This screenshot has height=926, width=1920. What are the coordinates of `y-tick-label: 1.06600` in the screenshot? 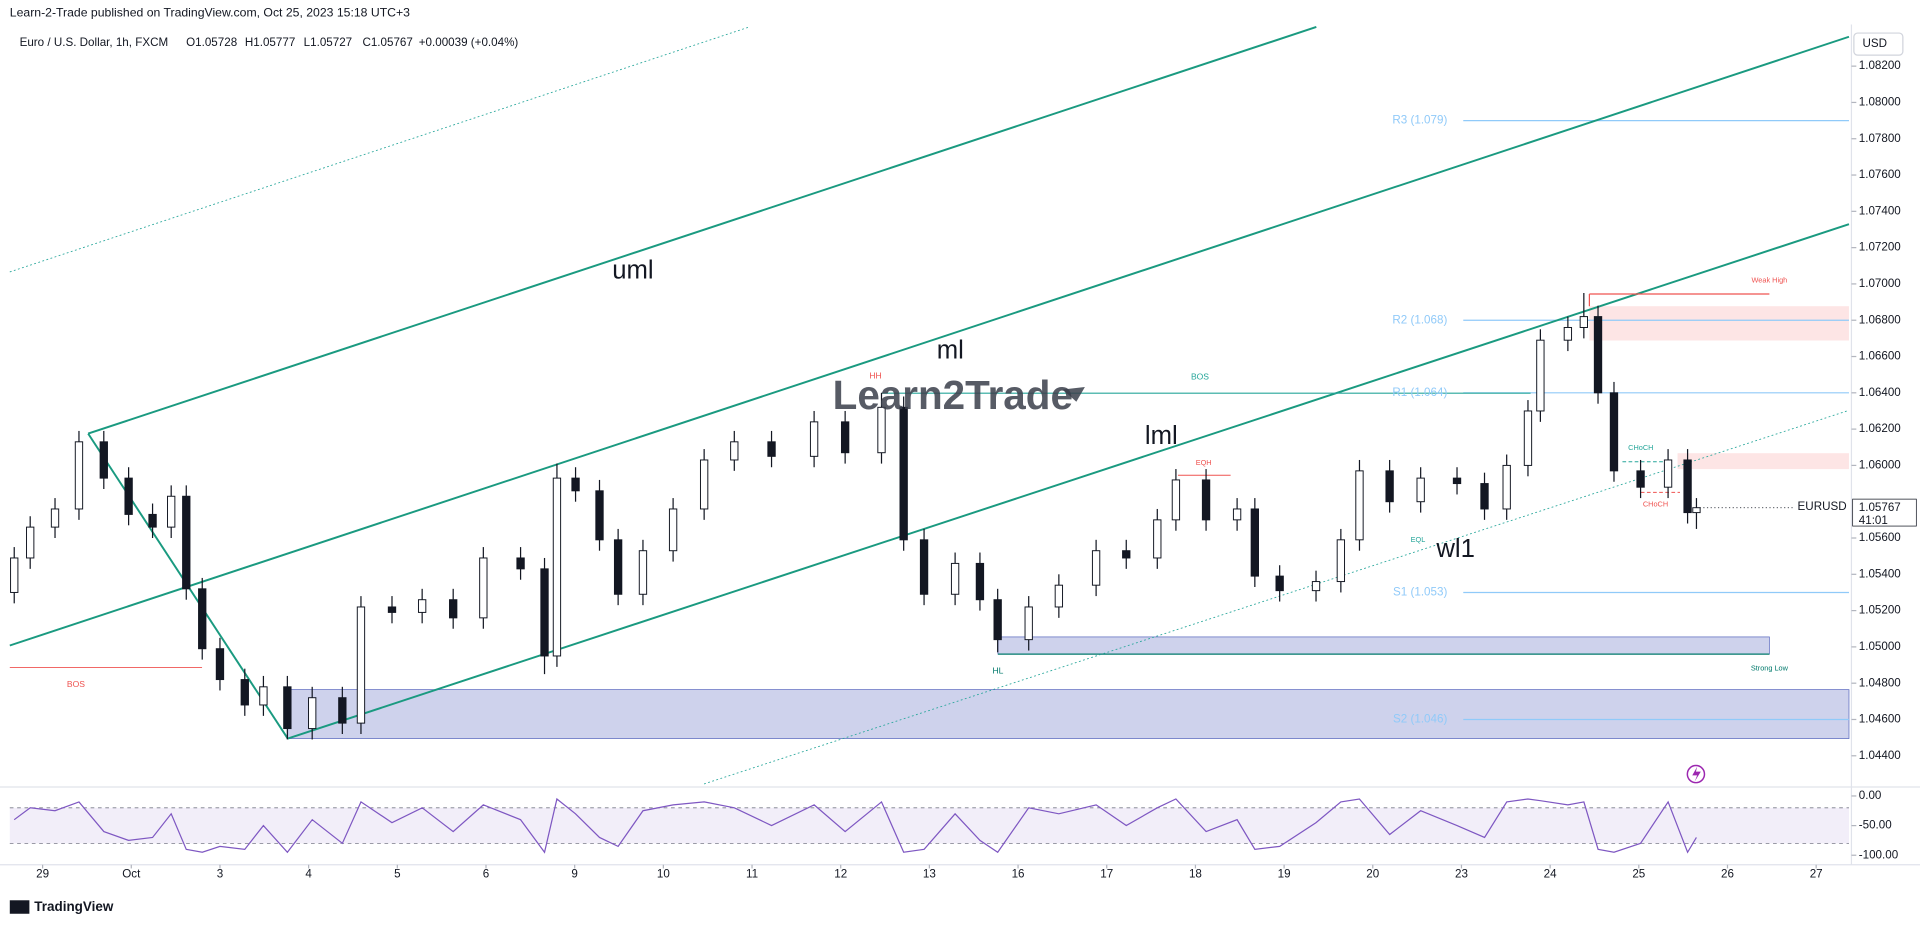 It's located at (1880, 356).